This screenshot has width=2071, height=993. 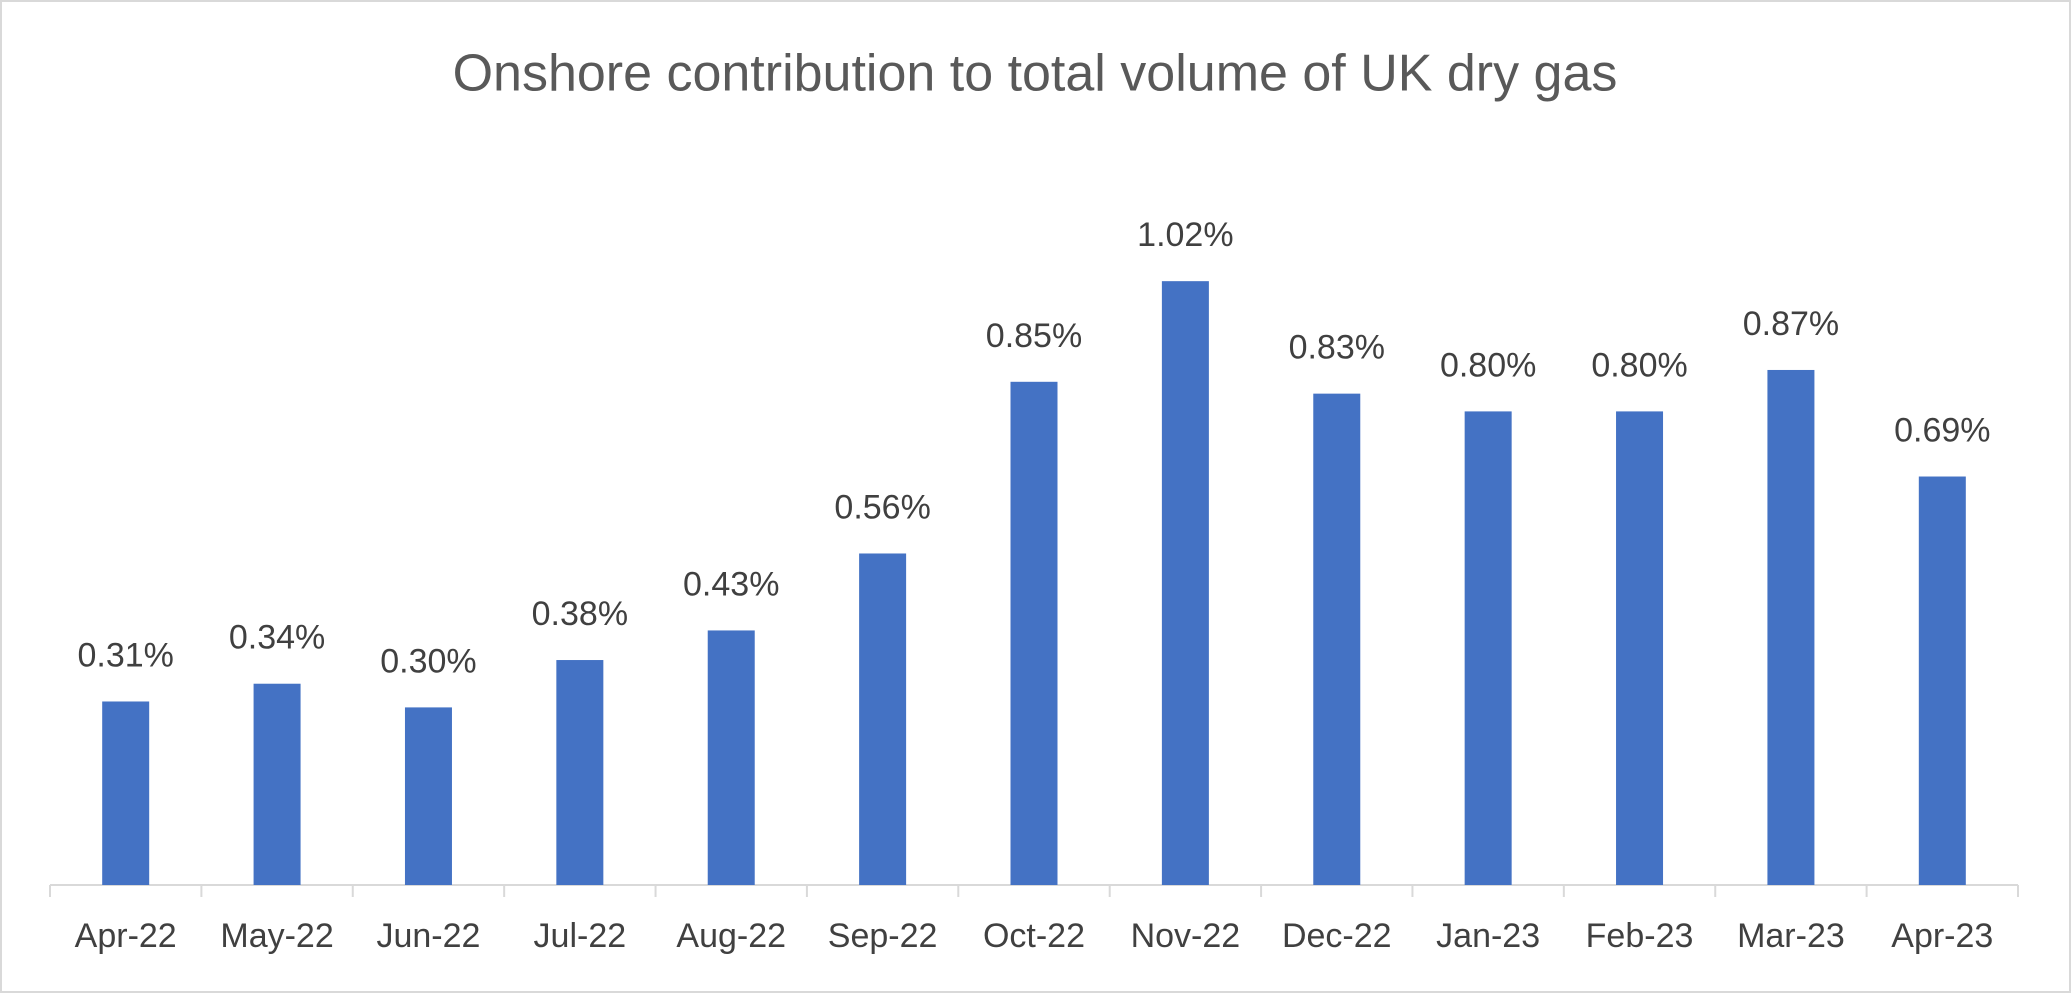 I want to click on x-tick-label: Jul-22, so click(x=580, y=936).